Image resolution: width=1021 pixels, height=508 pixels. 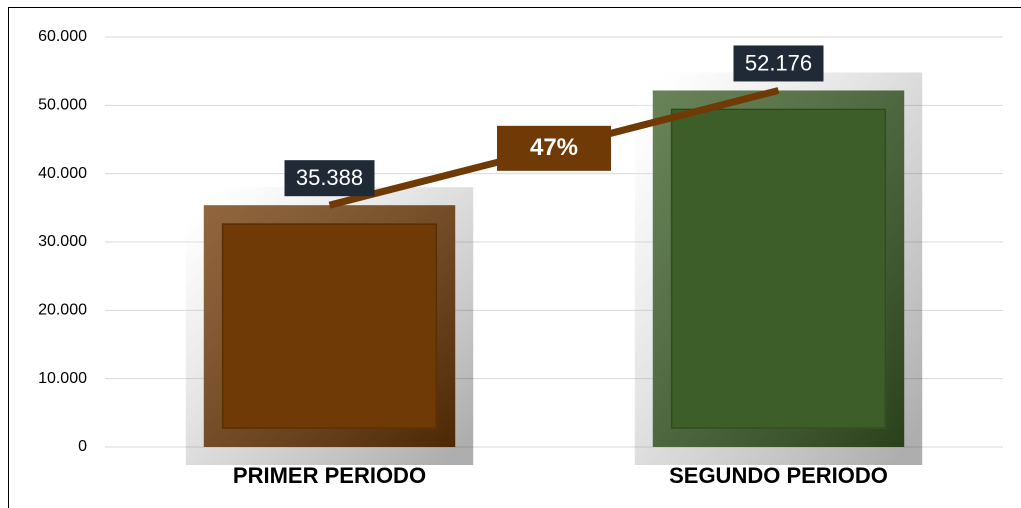 I want to click on annotation: 47%, so click(x=554, y=147).